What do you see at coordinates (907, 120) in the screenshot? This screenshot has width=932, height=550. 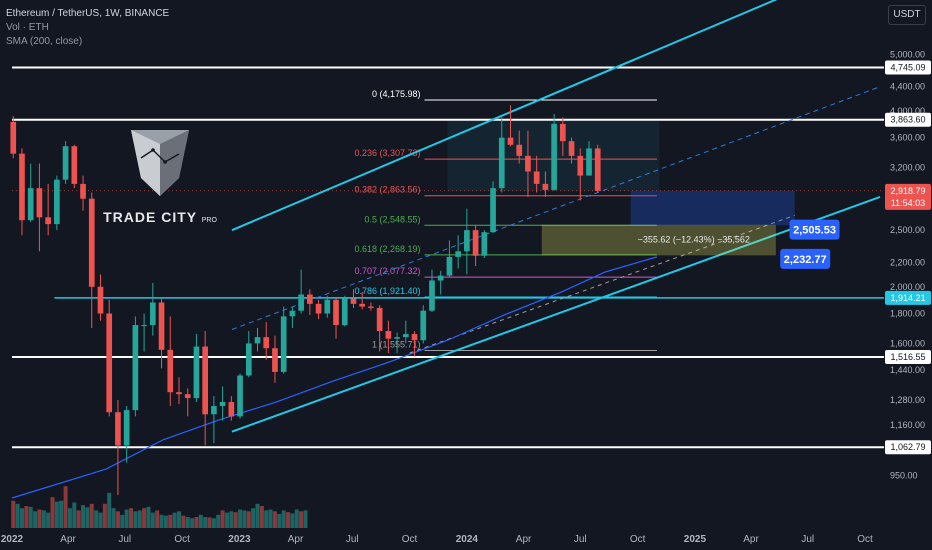 I see `price-mark-label: 3,863.60` at bounding box center [907, 120].